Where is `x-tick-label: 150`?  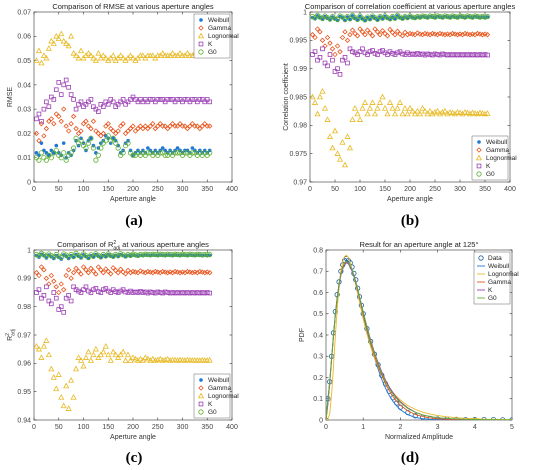 x-tick-label: 150 is located at coordinates (385, 189).